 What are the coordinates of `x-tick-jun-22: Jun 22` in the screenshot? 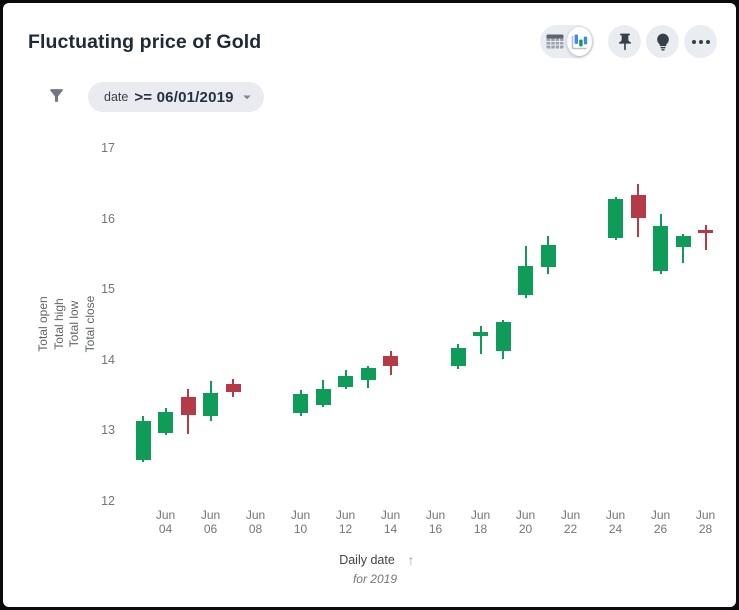 It's located at (570, 522).